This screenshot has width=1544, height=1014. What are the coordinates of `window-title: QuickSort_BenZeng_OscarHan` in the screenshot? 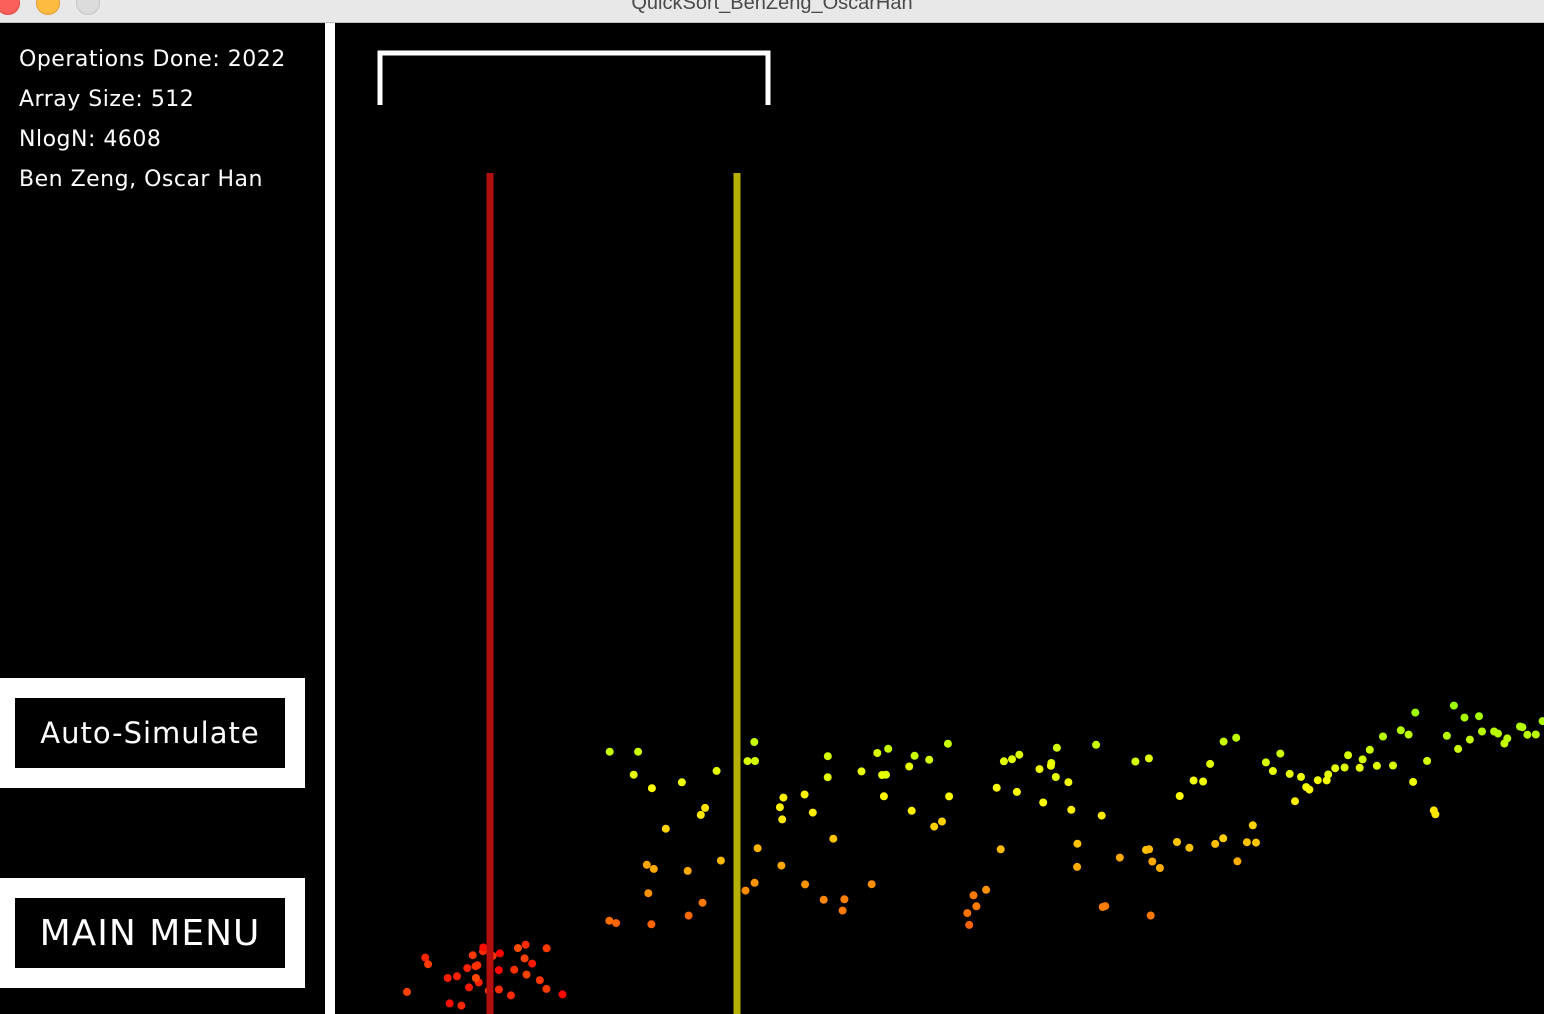 It's located at (772, 7).